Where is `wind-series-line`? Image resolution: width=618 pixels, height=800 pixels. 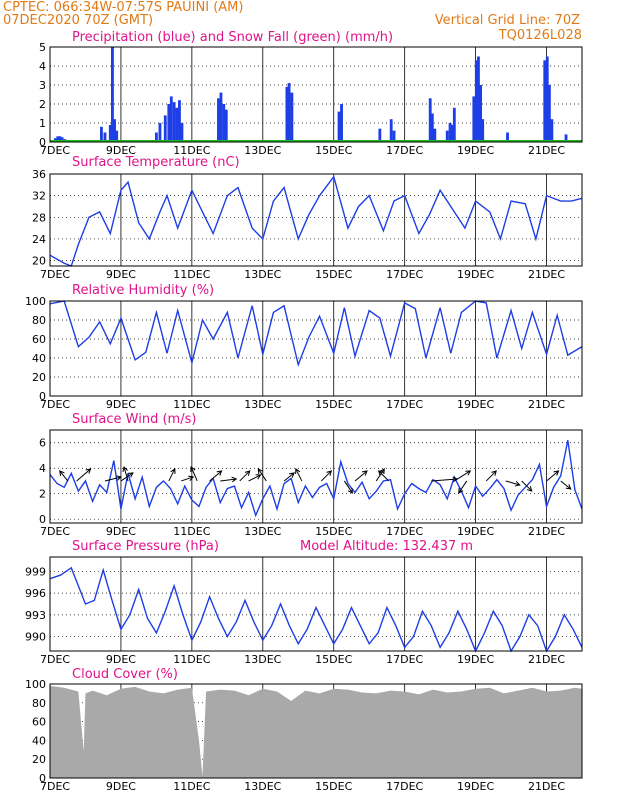
wind-series-line is located at coordinates (316, 479).